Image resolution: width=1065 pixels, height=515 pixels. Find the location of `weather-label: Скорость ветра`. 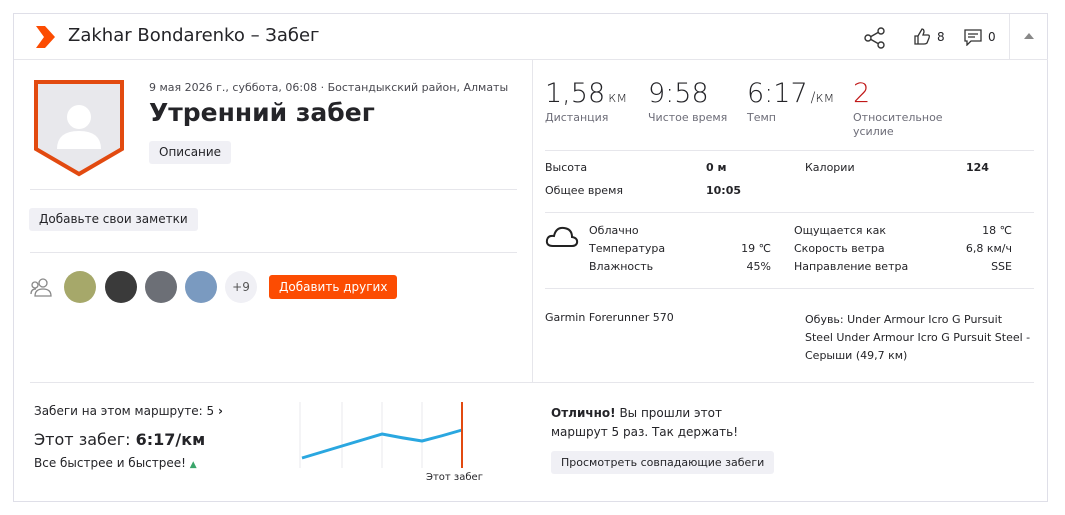

weather-label: Скорость ветра is located at coordinates (839, 248).